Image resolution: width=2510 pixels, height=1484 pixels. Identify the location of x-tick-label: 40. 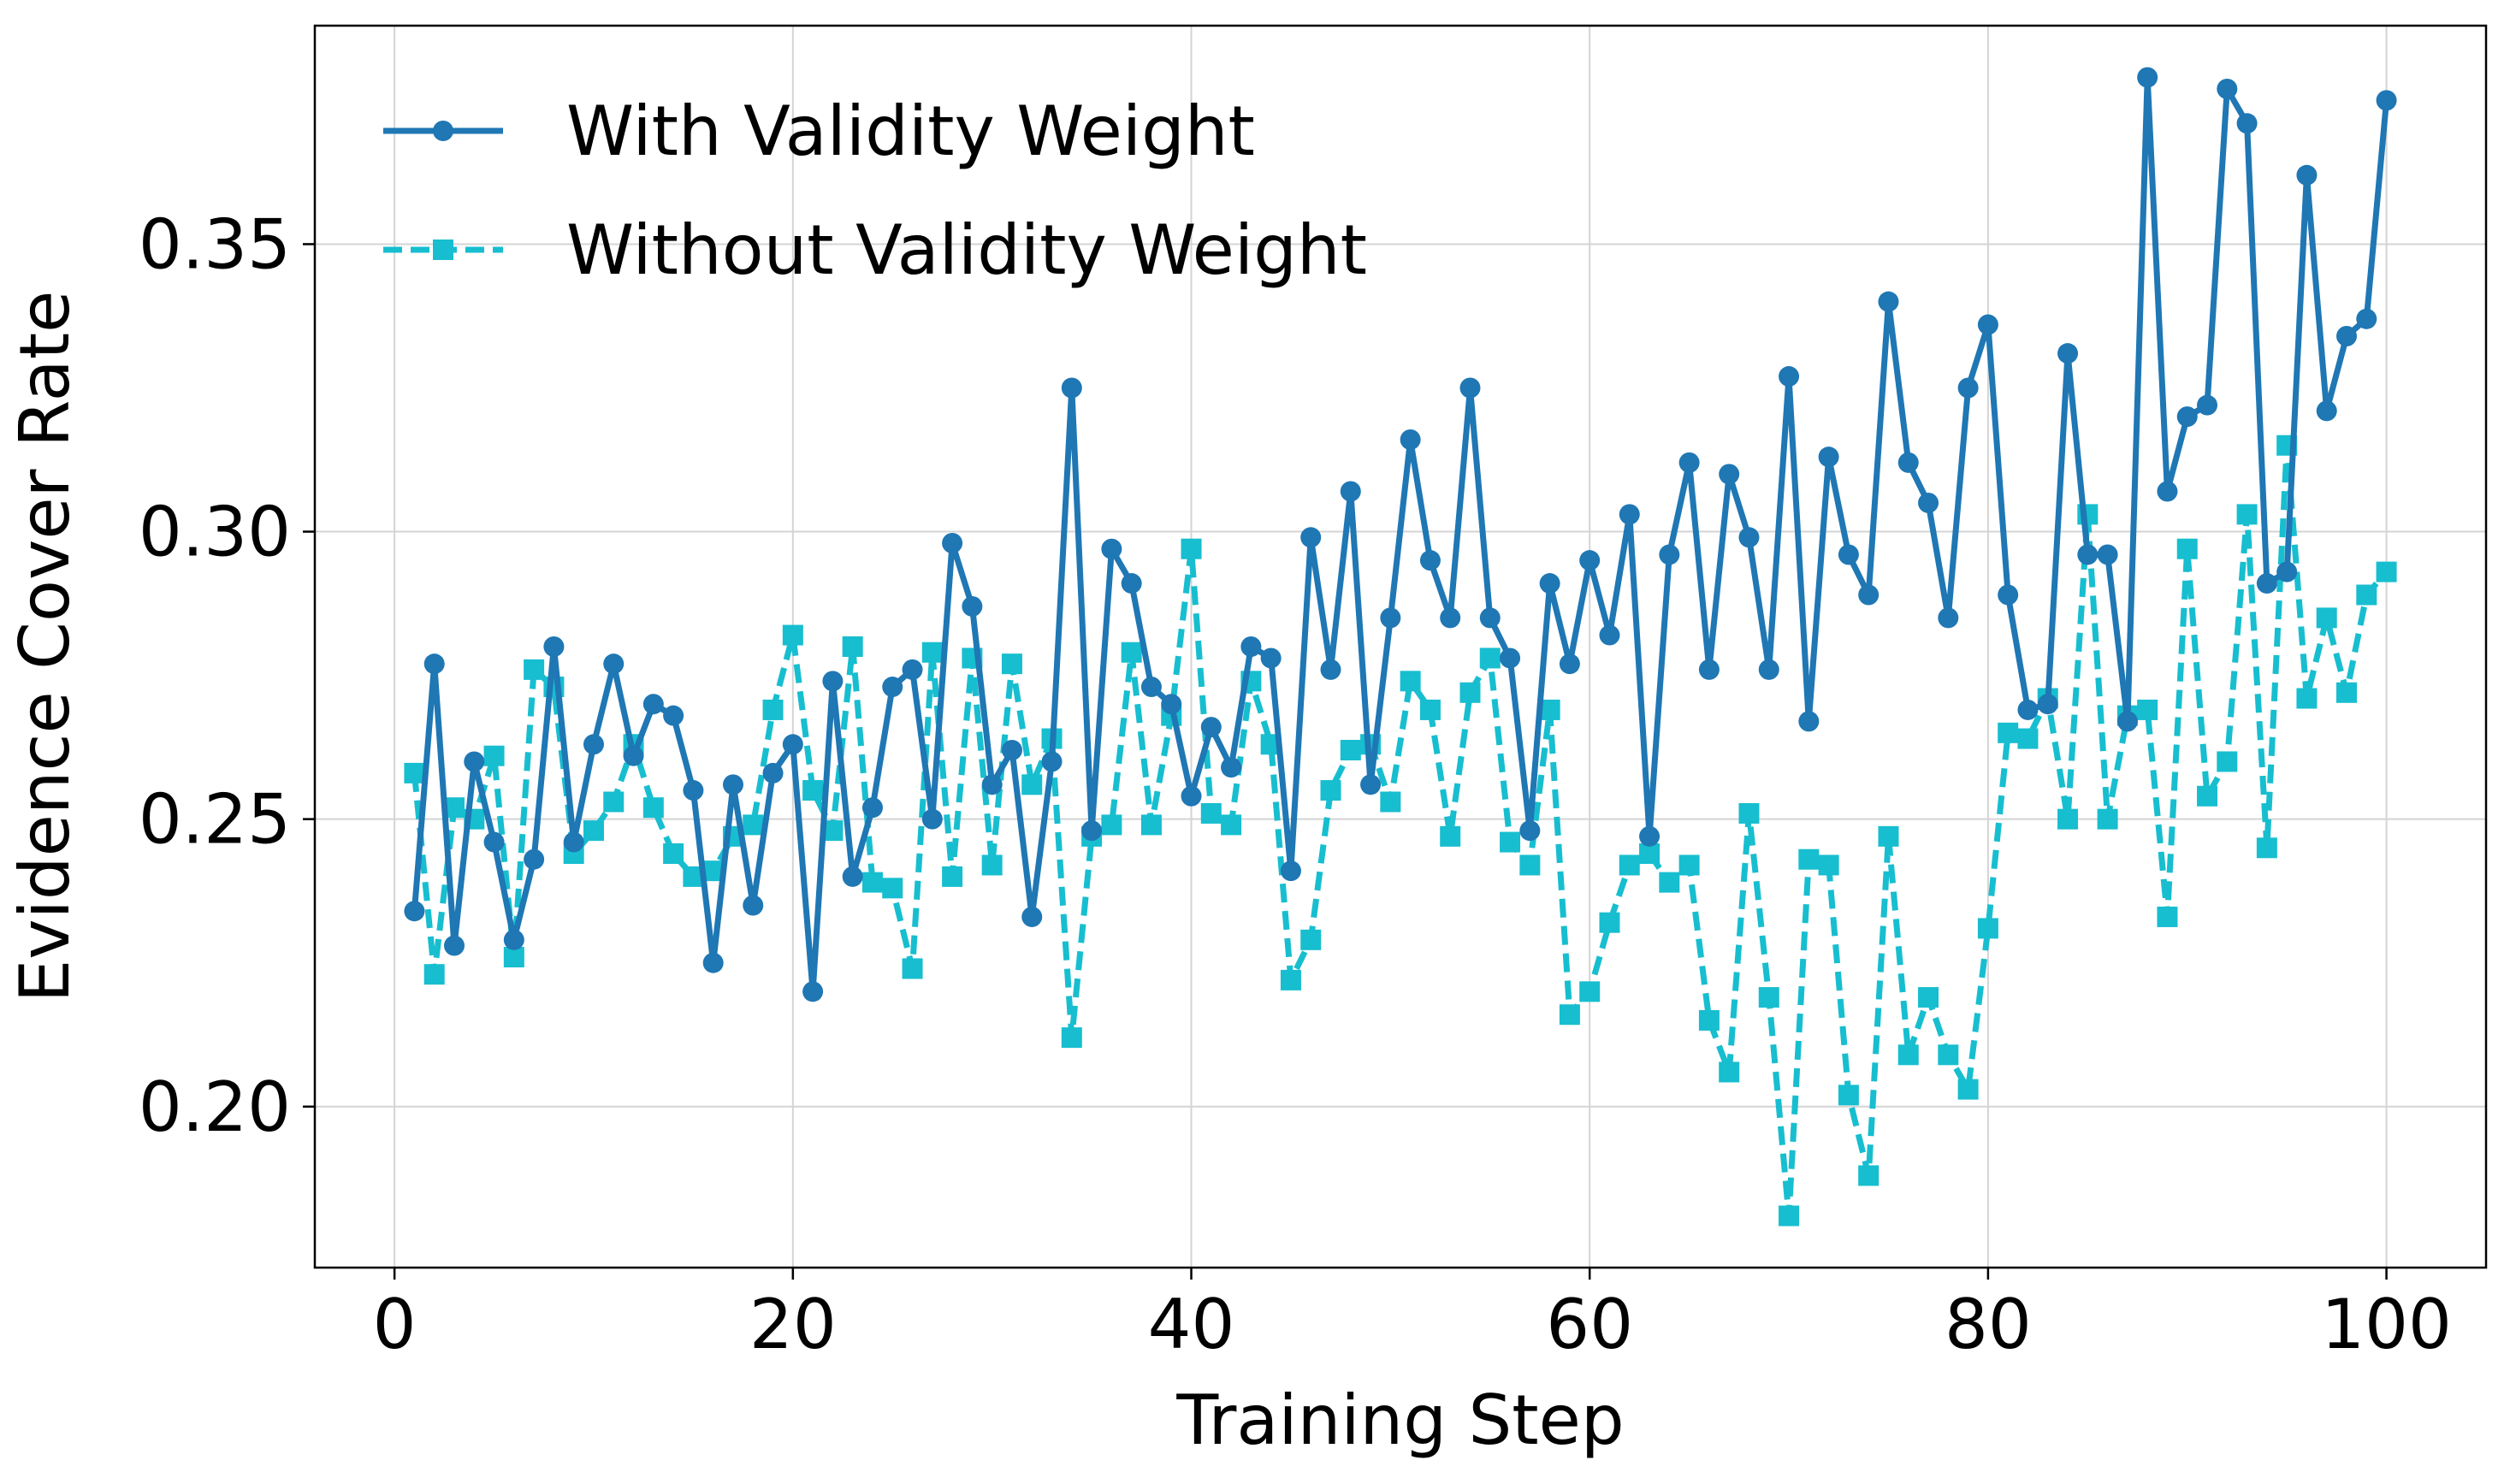
(1191, 1324).